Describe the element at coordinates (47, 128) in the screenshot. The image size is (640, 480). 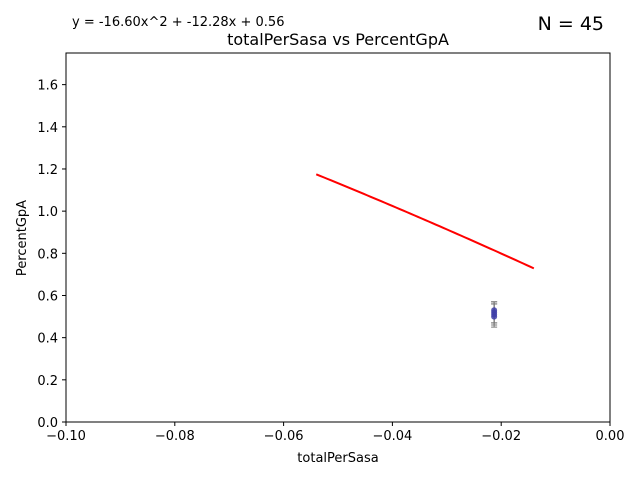
I see `y-tick-label: 1.4` at that location.